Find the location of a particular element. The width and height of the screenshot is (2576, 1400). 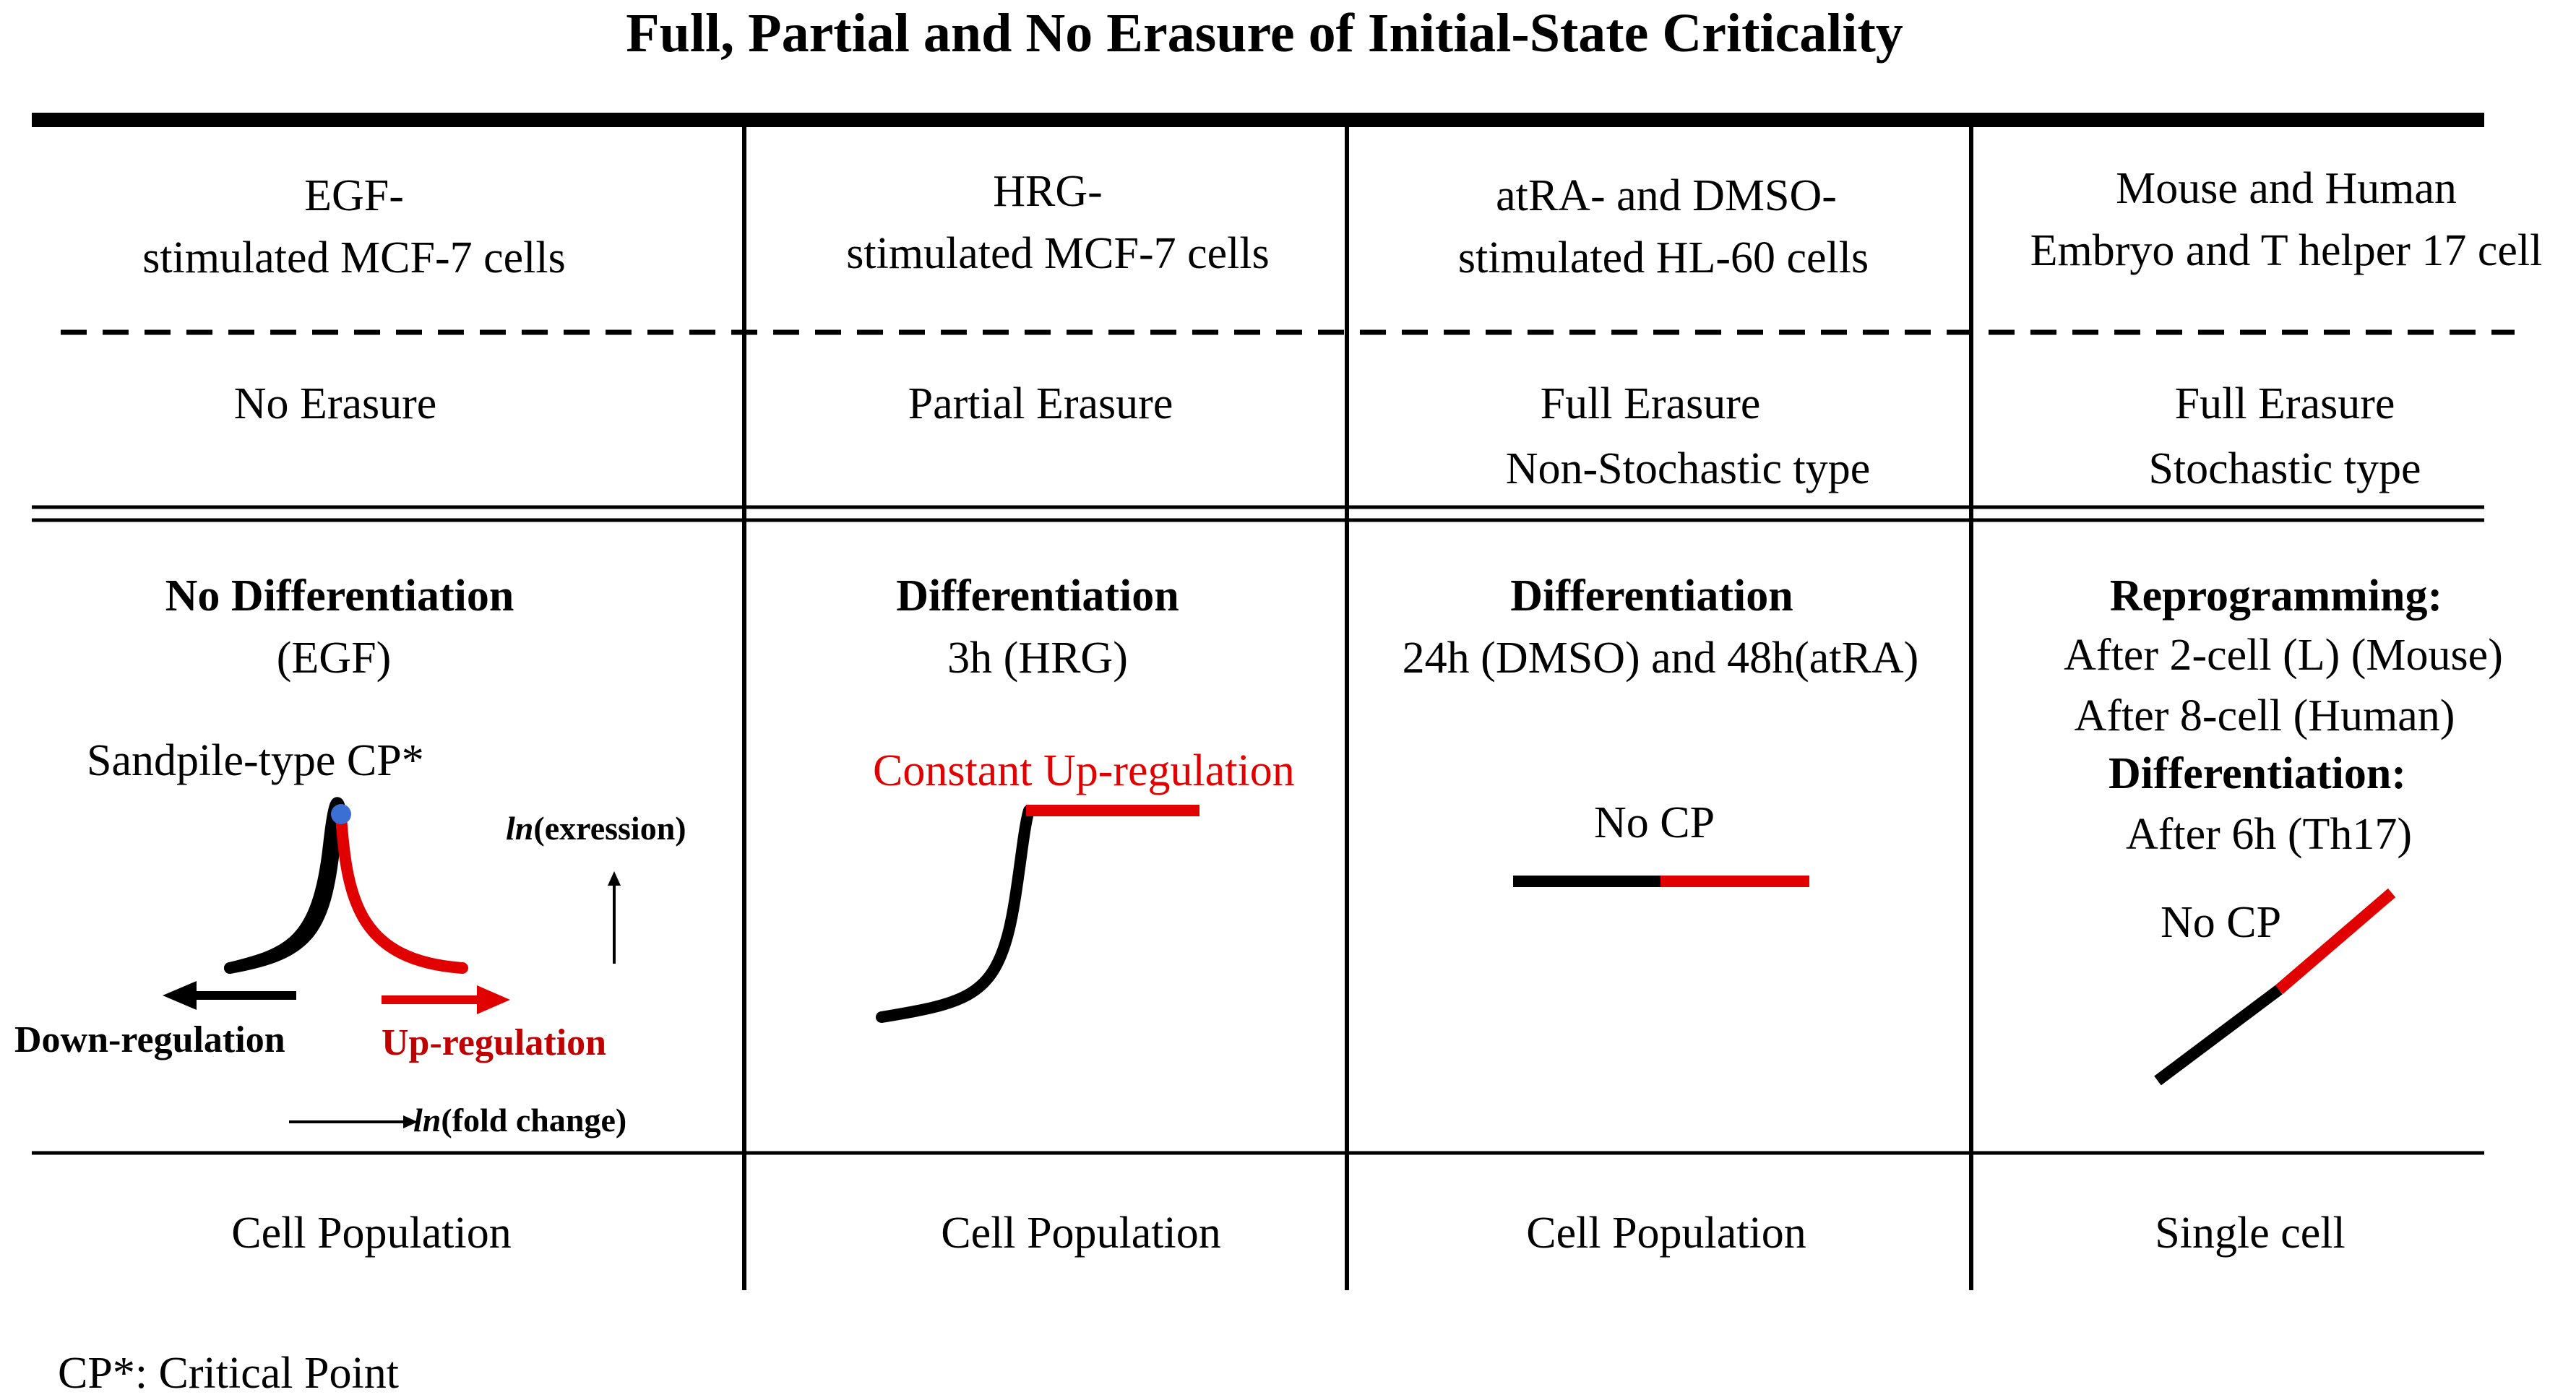

x-axis-label: ln(fold change) is located at coordinates (520, 1120).